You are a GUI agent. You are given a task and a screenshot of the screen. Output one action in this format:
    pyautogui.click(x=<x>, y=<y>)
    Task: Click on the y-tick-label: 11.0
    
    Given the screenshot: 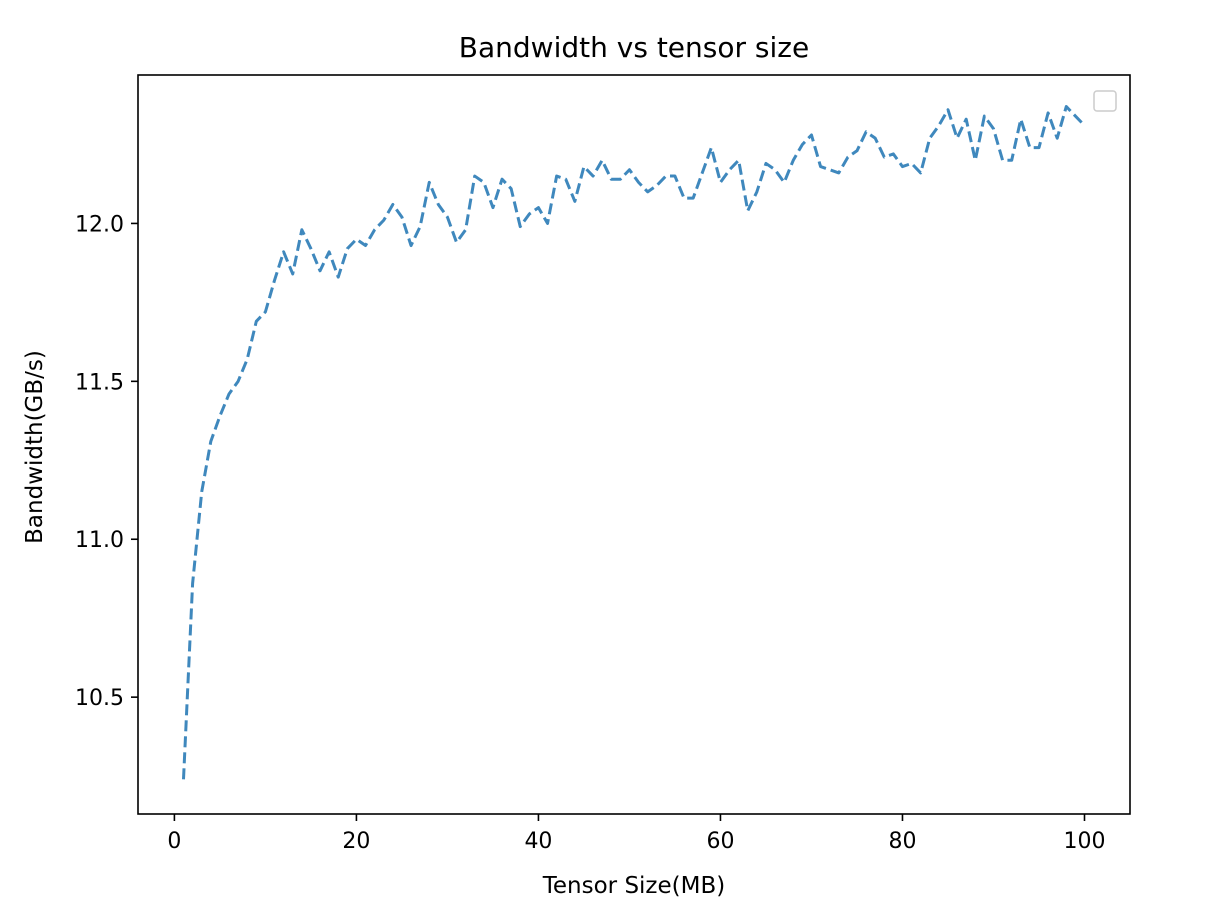 What is the action you would take?
    pyautogui.click(x=99, y=540)
    